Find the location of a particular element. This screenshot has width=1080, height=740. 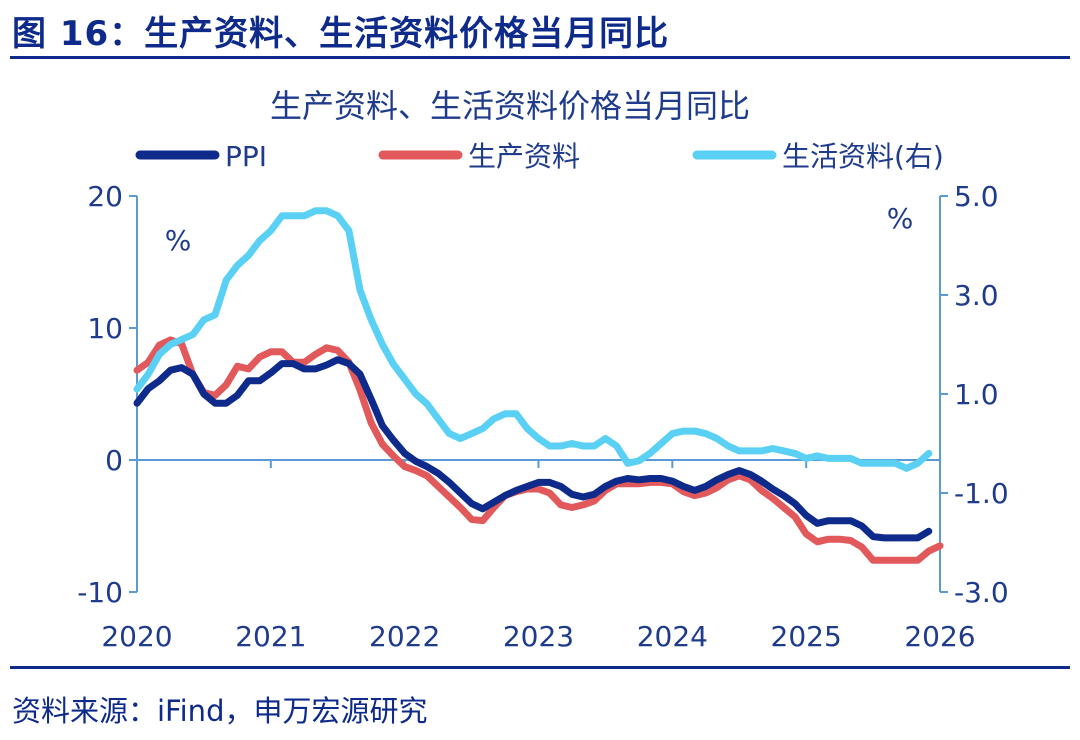

chart-title: 生产资料、生活资料价格当月同比 is located at coordinates (510, 106).